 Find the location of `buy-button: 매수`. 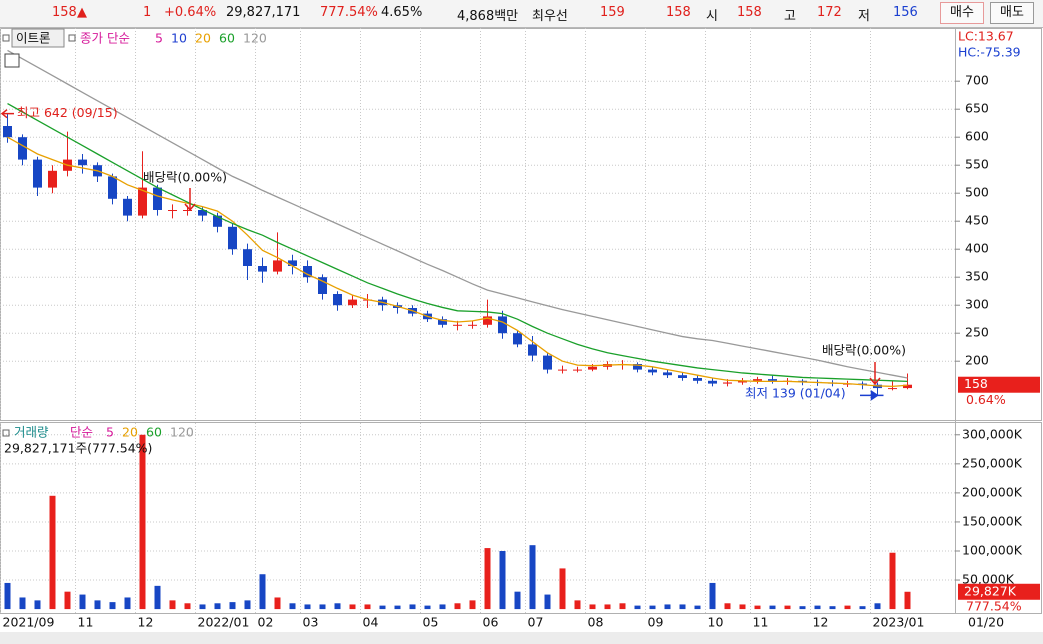

buy-button: 매수 is located at coordinates (962, 13).